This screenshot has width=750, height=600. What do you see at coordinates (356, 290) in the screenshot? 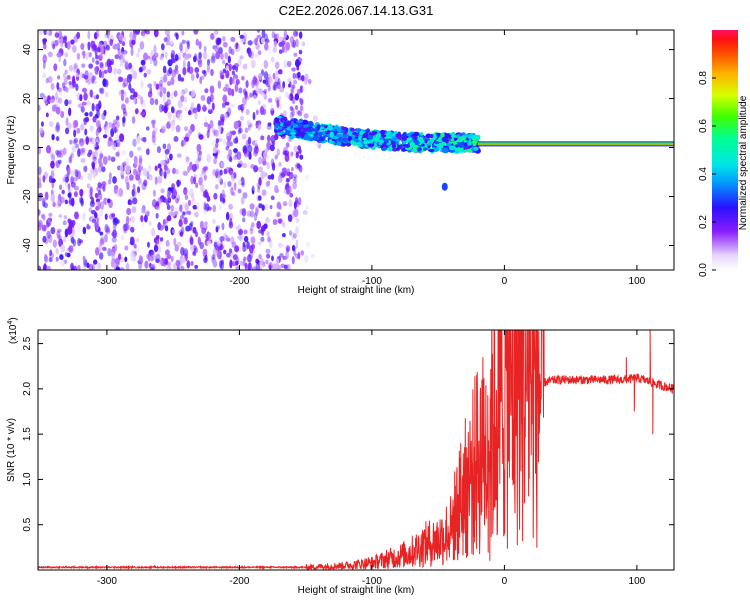
I see `spectrogram-x-axis-label: Height of straight line (km)` at bounding box center [356, 290].